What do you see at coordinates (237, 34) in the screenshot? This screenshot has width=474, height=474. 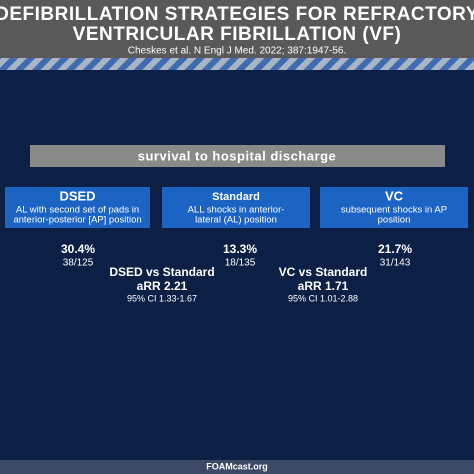 I see `title-line: VENTRICULAR FIBRILLATION (VF)` at bounding box center [237, 34].